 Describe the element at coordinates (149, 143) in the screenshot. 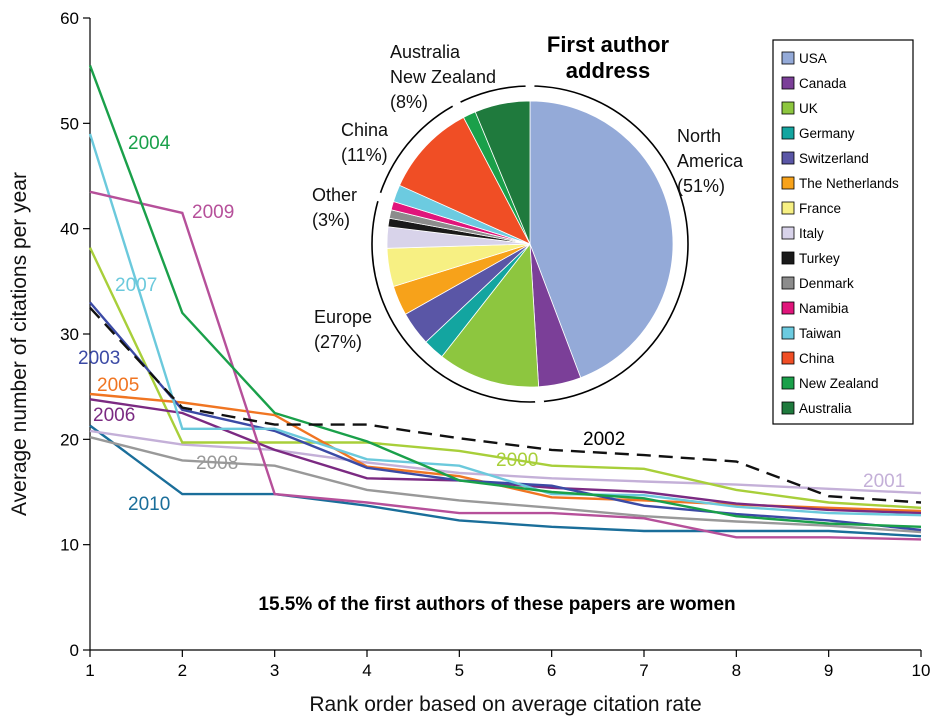

I see `series-label-2004: 2004` at that location.